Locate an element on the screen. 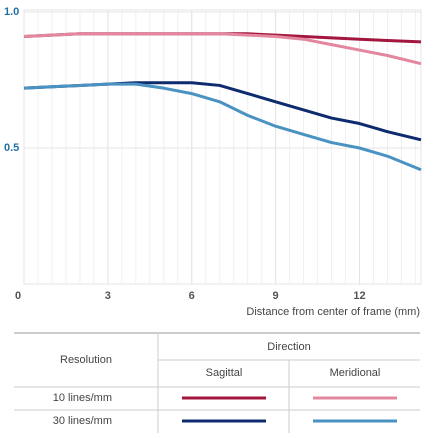 The height and width of the screenshot is (438, 438). x-tick-label: 9 is located at coordinates (276, 296).